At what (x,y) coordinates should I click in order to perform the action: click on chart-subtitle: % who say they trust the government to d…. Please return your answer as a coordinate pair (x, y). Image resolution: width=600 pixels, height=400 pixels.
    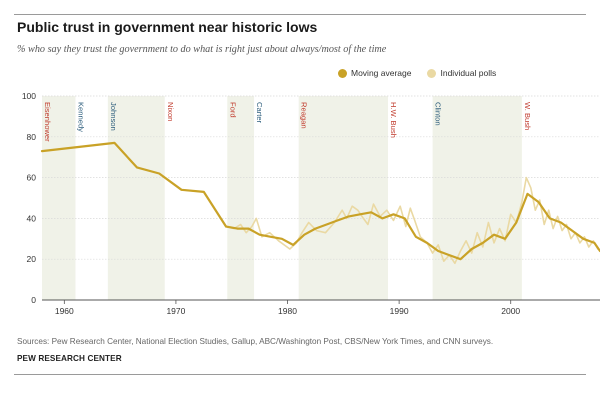
    Looking at the image, I should click on (202, 49).